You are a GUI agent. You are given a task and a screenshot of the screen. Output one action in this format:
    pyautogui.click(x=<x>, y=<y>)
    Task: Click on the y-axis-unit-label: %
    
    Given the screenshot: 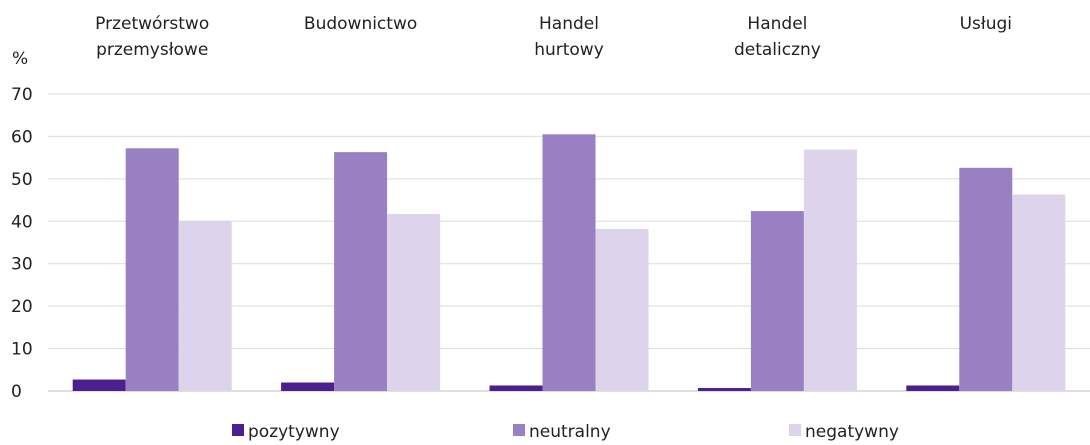 What is the action you would take?
    pyautogui.click(x=20, y=59)
    